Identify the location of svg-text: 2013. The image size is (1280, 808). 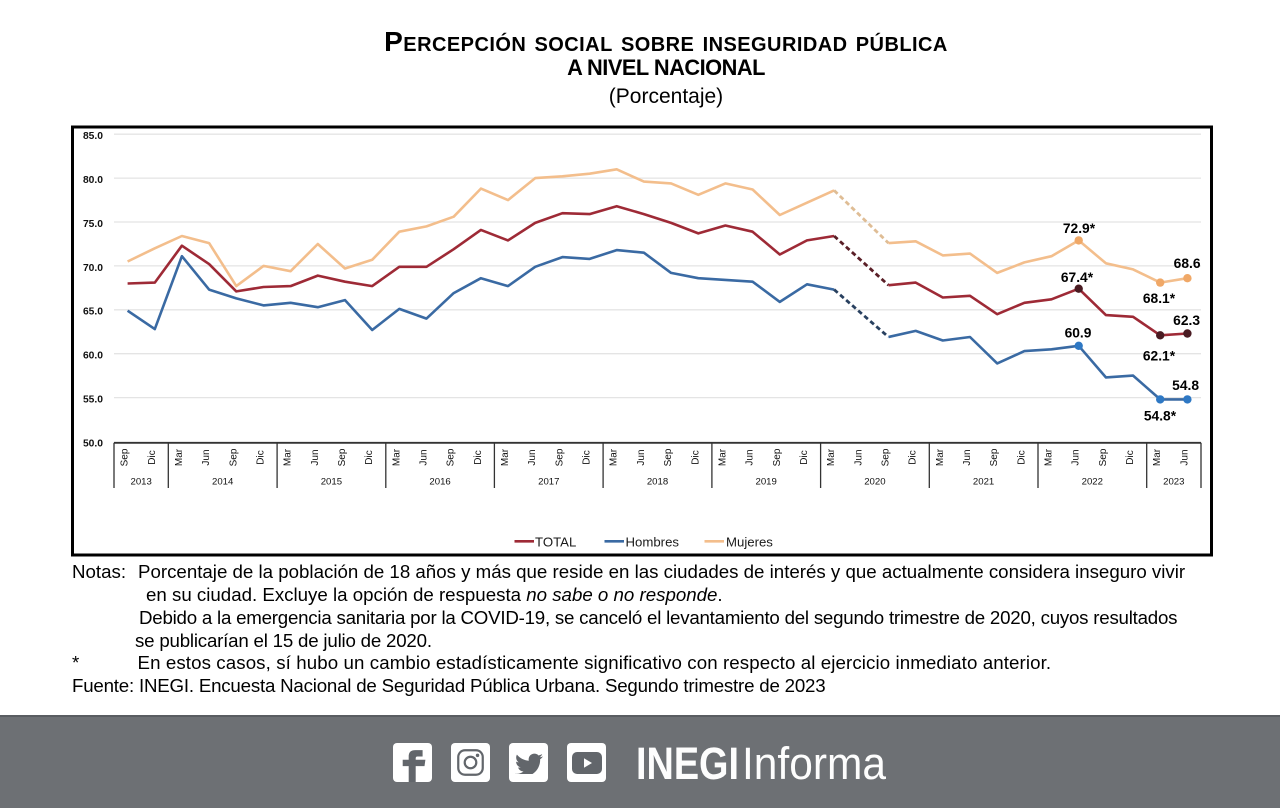
(141, 482).